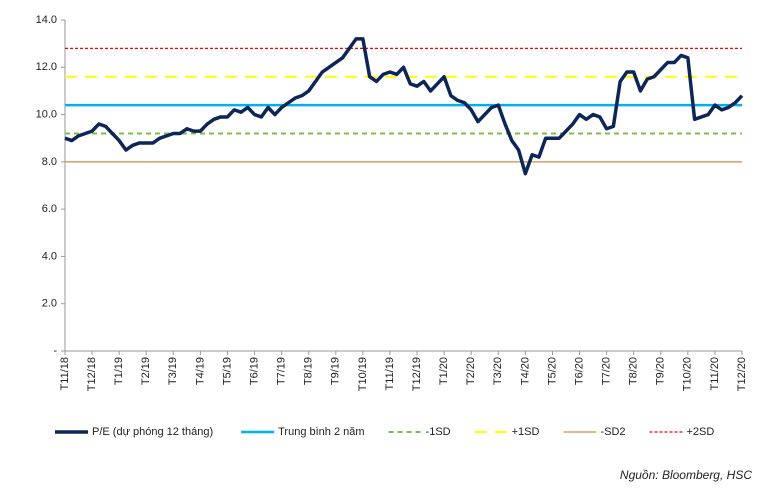 Image resolution: width=778 pixels, height=499 pixels. Describe the element at coordinates (254, 371) in the screenshot. I see `x-tick-label: T6/19` at that location.